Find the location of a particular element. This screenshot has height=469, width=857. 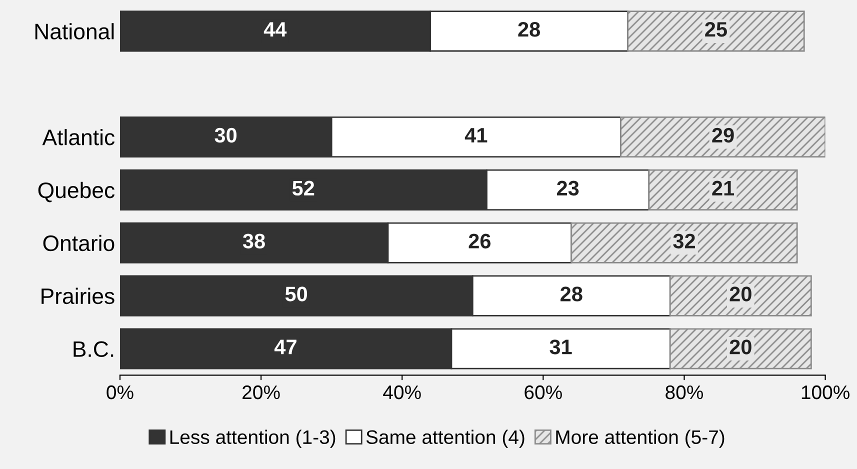

x-tick-label: 100% is located at coordinates (826, 392).